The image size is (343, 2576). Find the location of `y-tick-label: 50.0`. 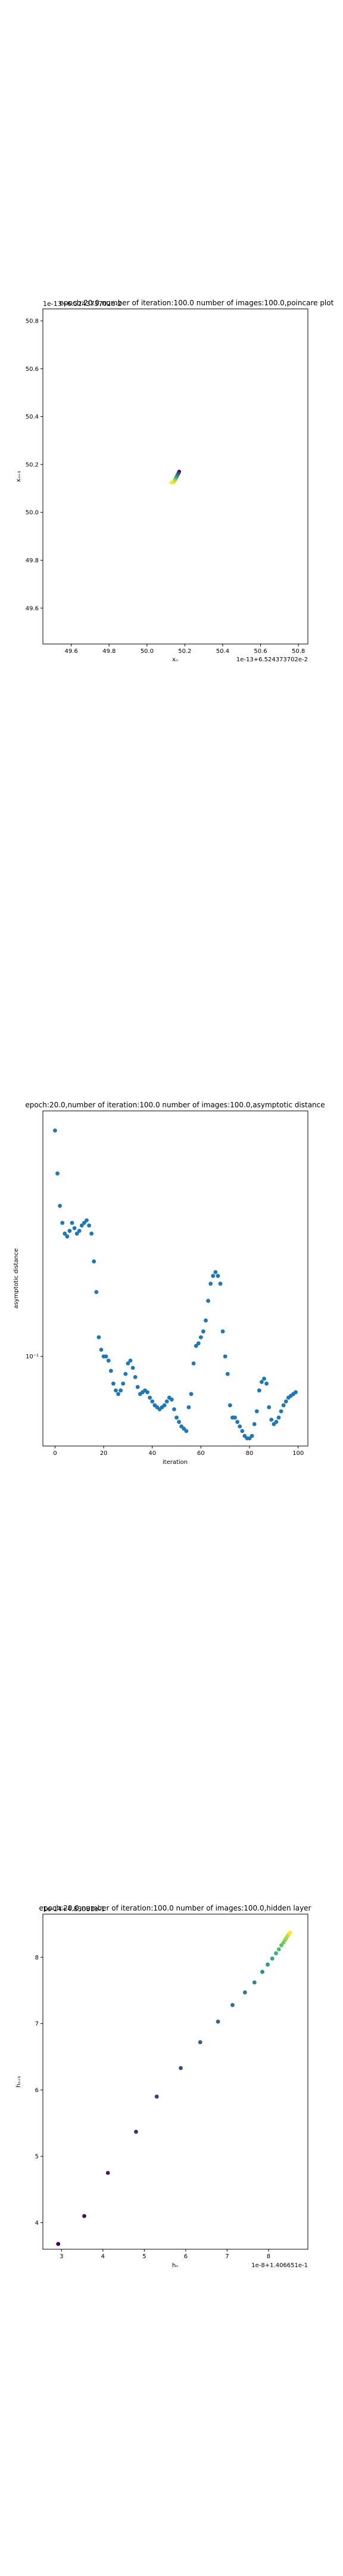

y-tick-label: 50.0 is located at coordinates (33, 513).